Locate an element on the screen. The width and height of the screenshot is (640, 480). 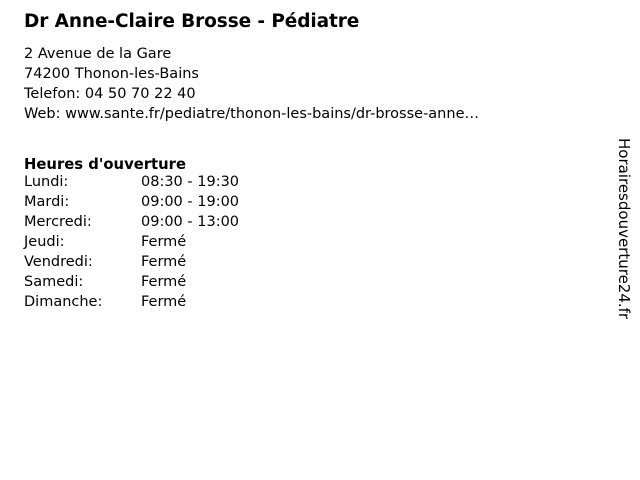
day-label: Lundi: is located at coordinates (46, 182).